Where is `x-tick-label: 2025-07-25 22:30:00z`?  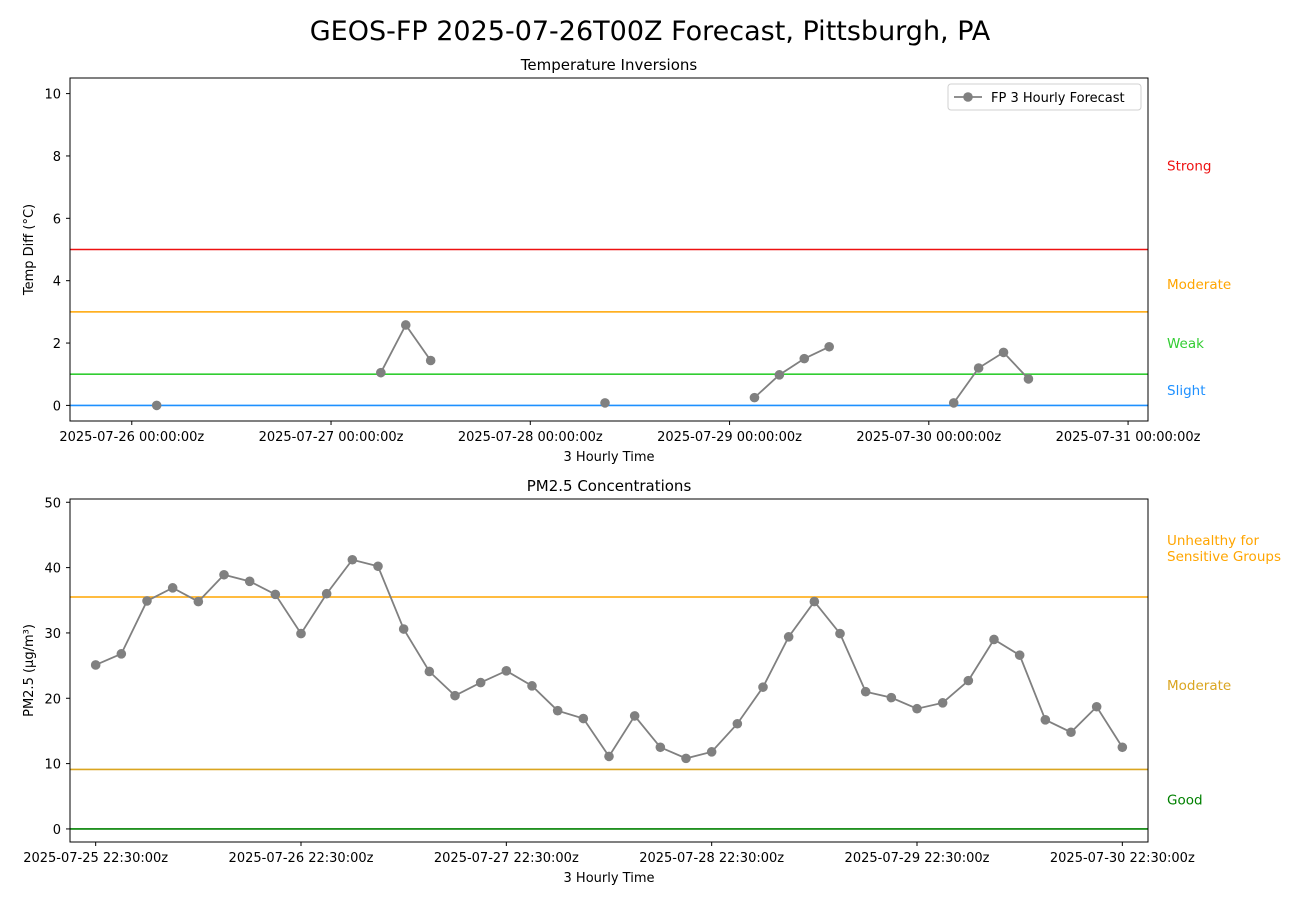
x-tick-label: 2025-07-25 22:30:00z is located at coordinates (95, 858).